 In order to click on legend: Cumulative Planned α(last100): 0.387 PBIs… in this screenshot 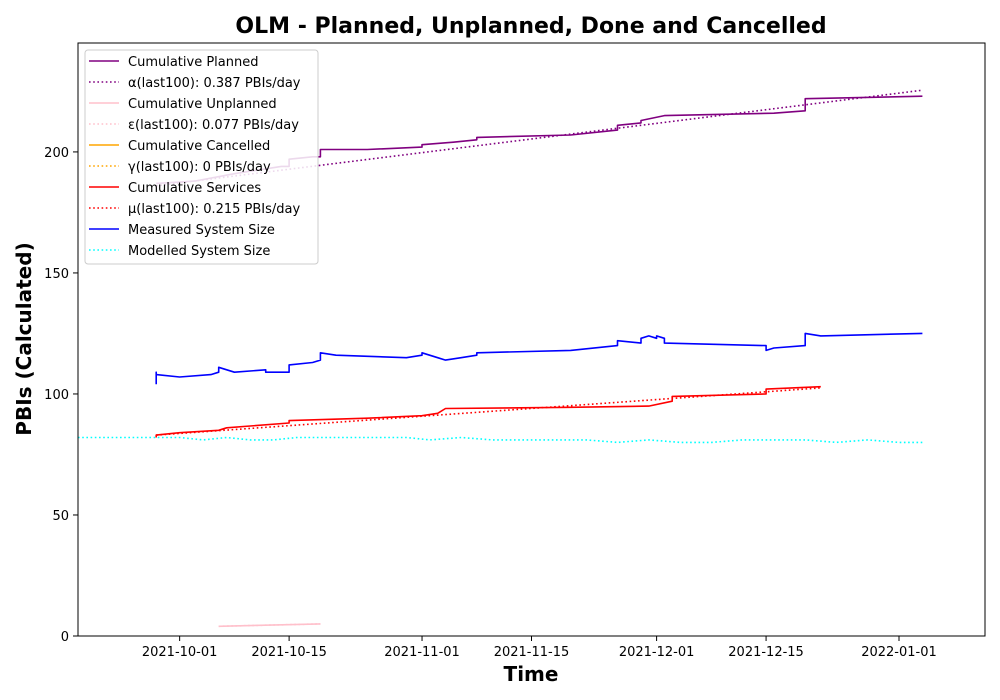, I will do `click(201, 157)`.